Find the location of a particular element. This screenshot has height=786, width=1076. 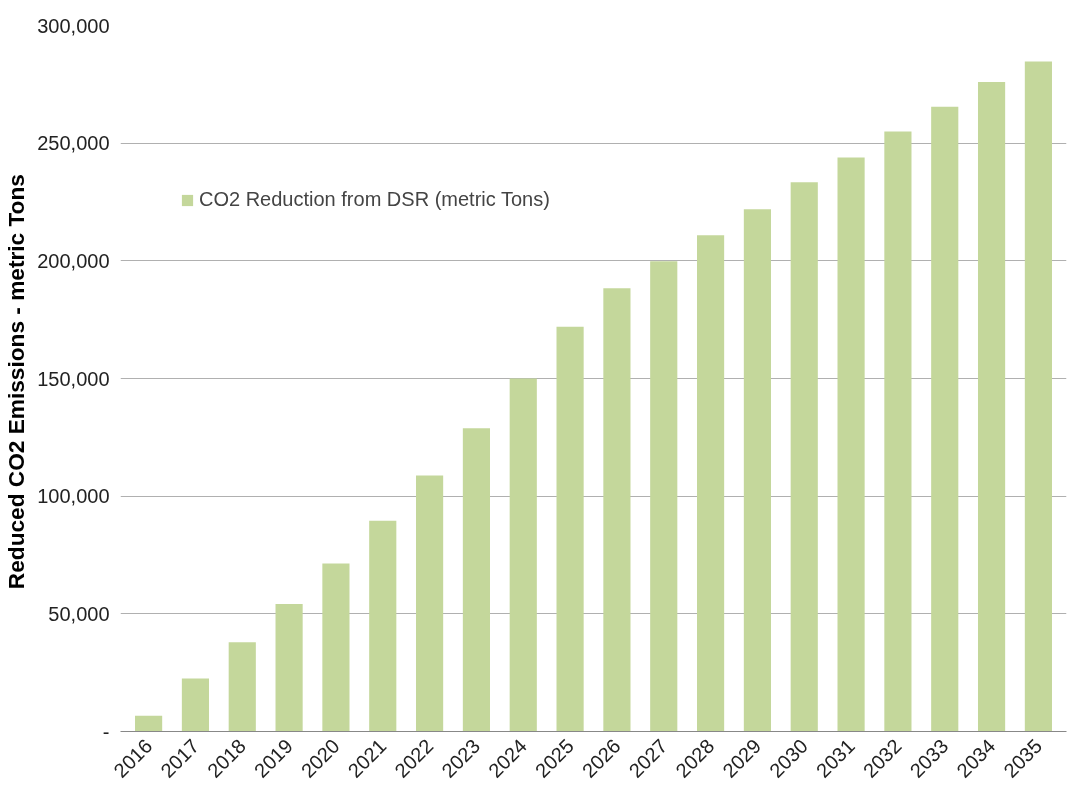

y-tick-label: 300,000 is located at coordinates (73, 25).